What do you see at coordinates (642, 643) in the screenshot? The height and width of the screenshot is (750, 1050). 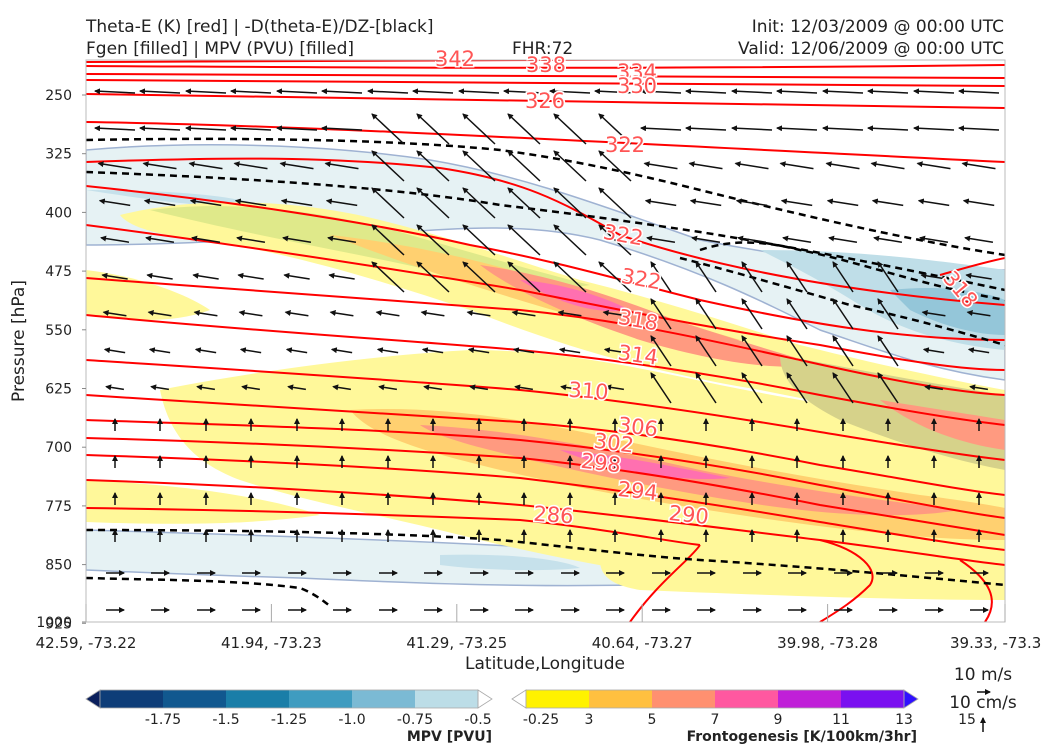 I see `x-tick-label: 40.64, -73.27` at bounding box center [642, 643].